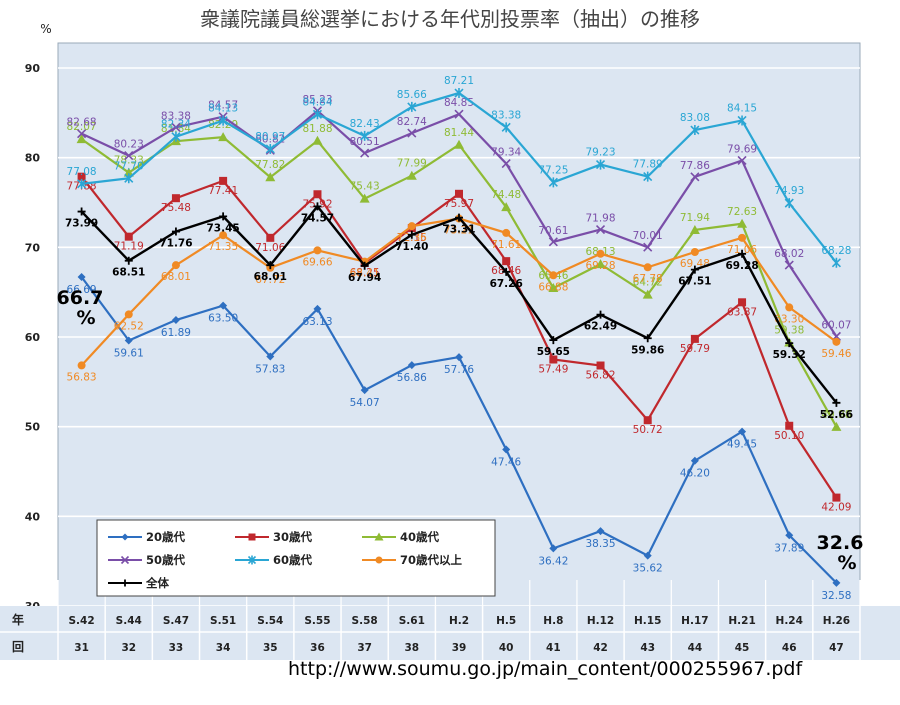 Image resolution: width=900 pixels, height=705 pixels. I want to click on y-axis-label: %, so click(45, 29).